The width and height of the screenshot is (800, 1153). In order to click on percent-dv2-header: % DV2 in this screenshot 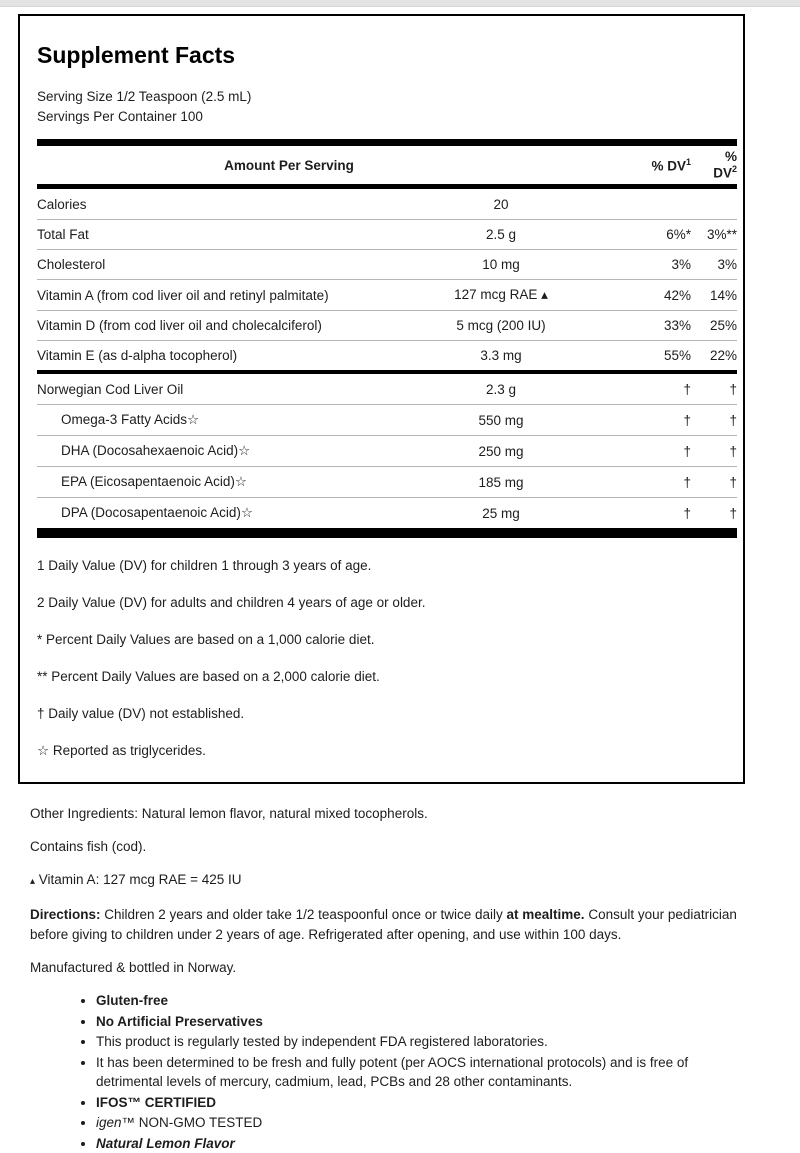, I will do `click(714, 165)`.